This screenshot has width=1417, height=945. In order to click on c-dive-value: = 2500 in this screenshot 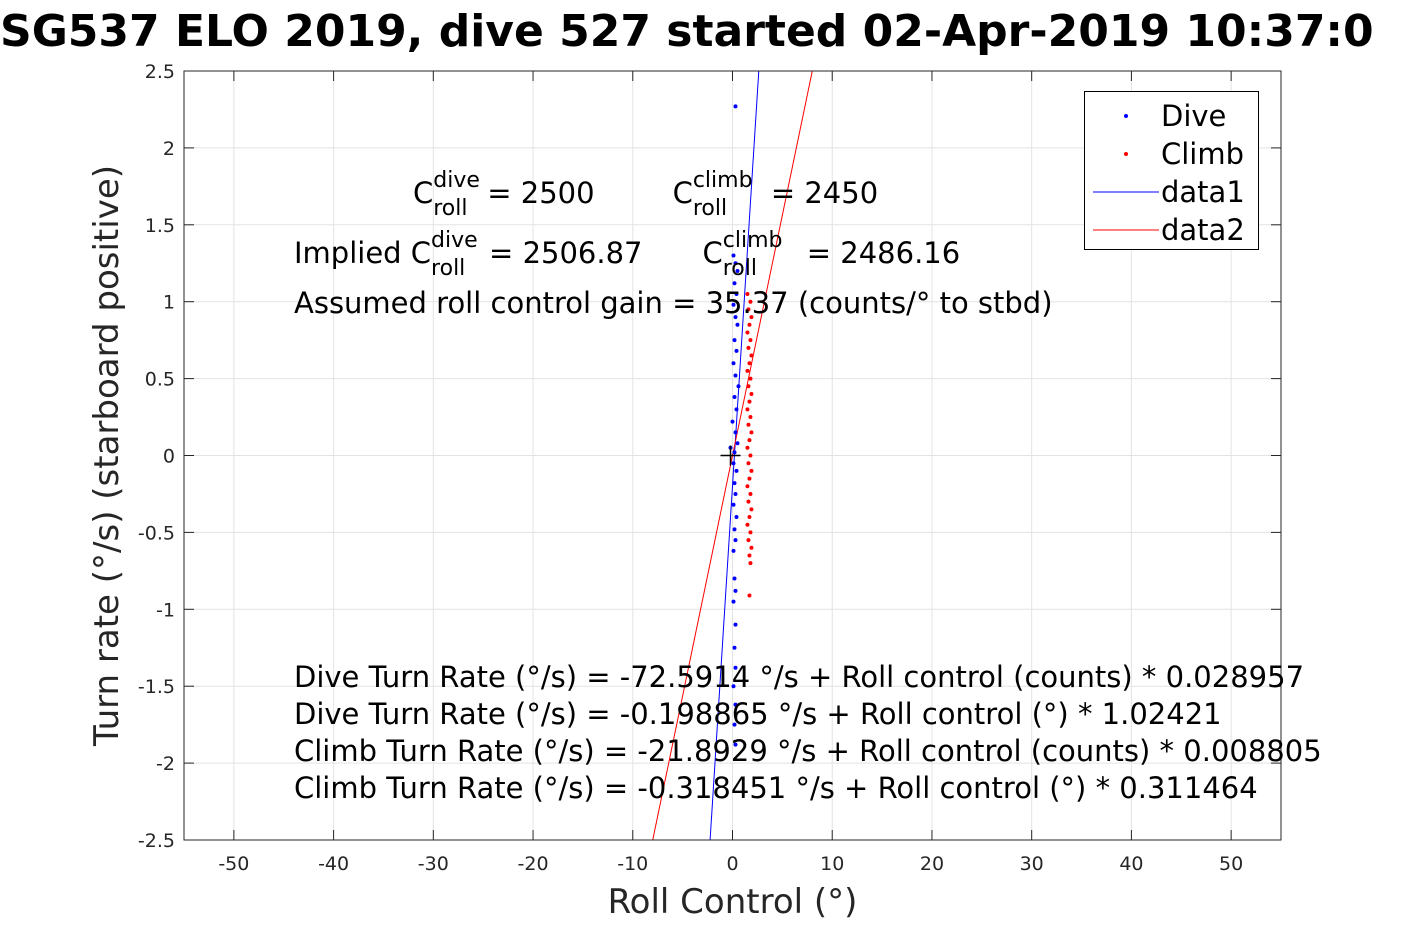, I will do `click(541, 193)`.